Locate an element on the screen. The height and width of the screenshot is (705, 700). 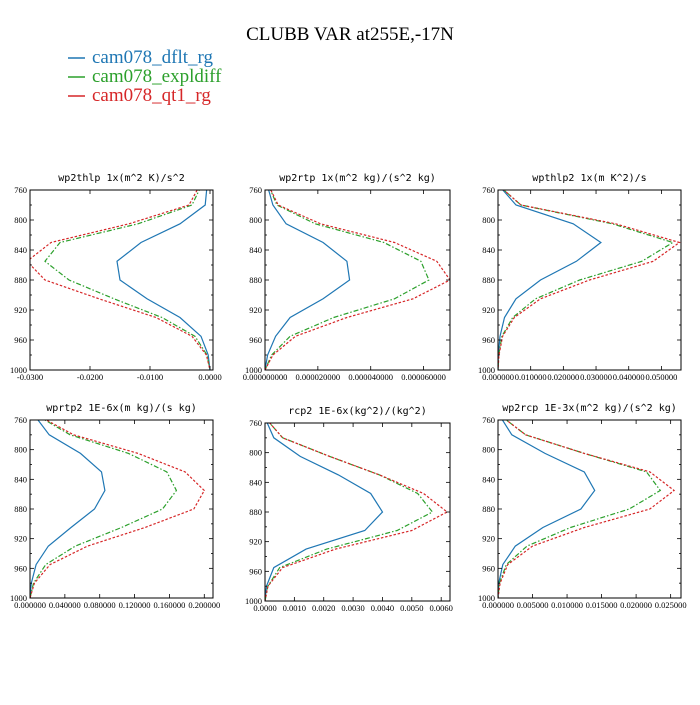
x-tick-label: 0.0030 is located at coordinates (352, 608).